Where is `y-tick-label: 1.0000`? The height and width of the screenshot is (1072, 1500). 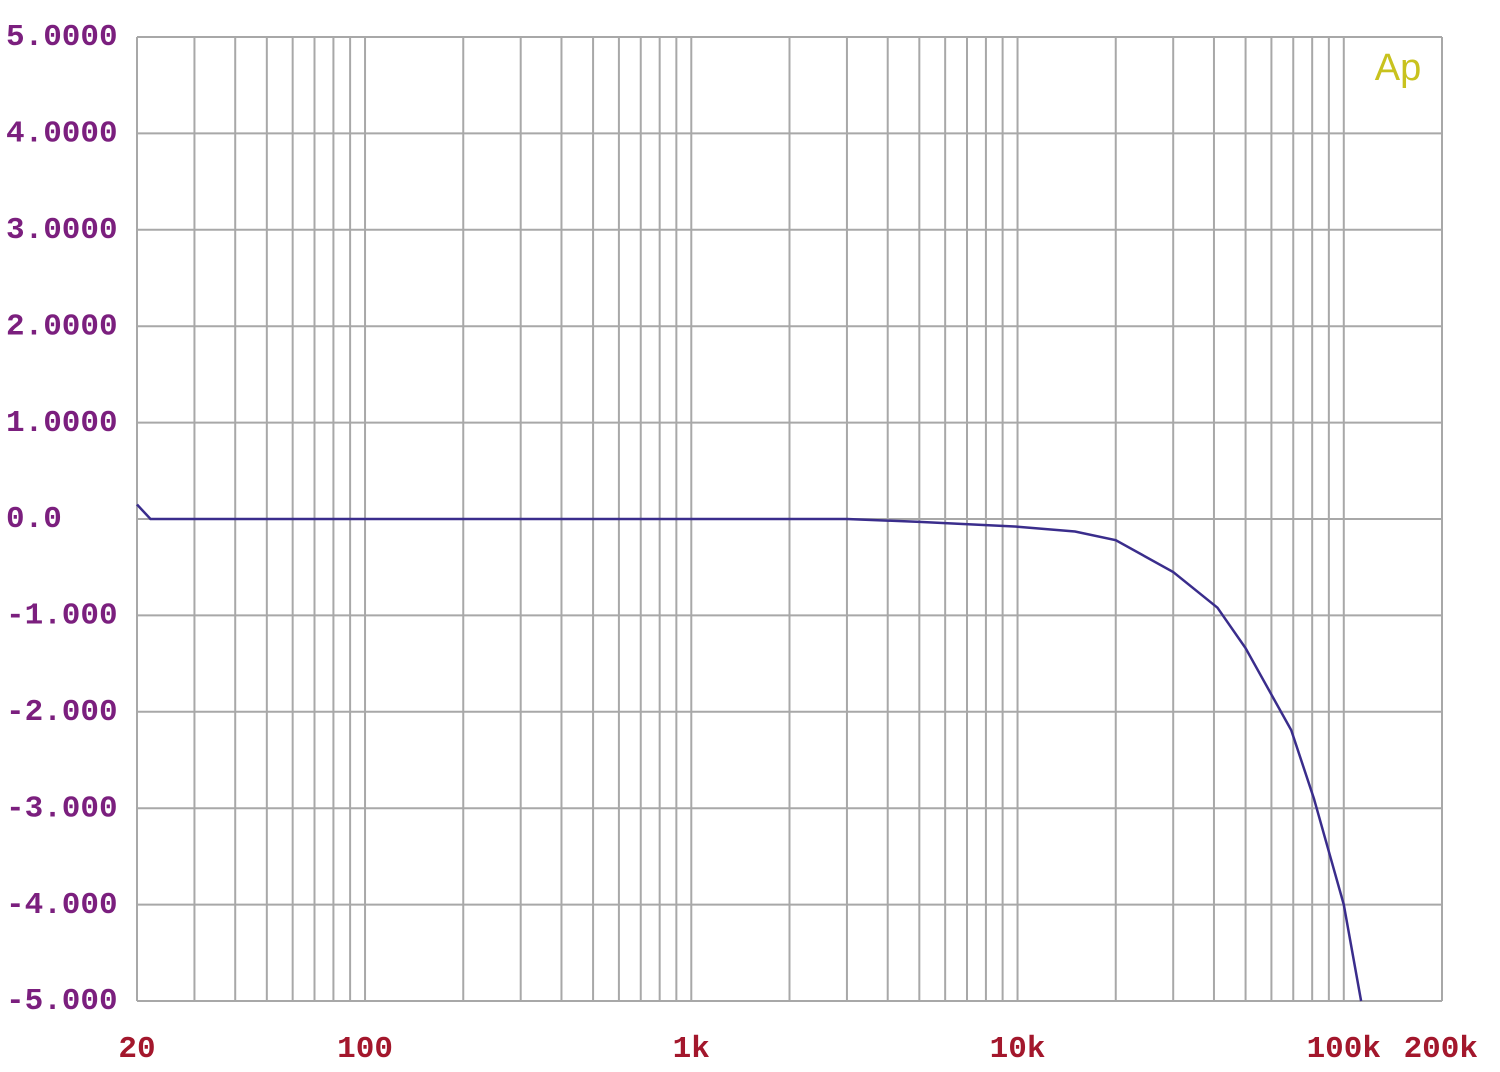
y-tick-label: 1.0000 is located at coordinates (62, 423).